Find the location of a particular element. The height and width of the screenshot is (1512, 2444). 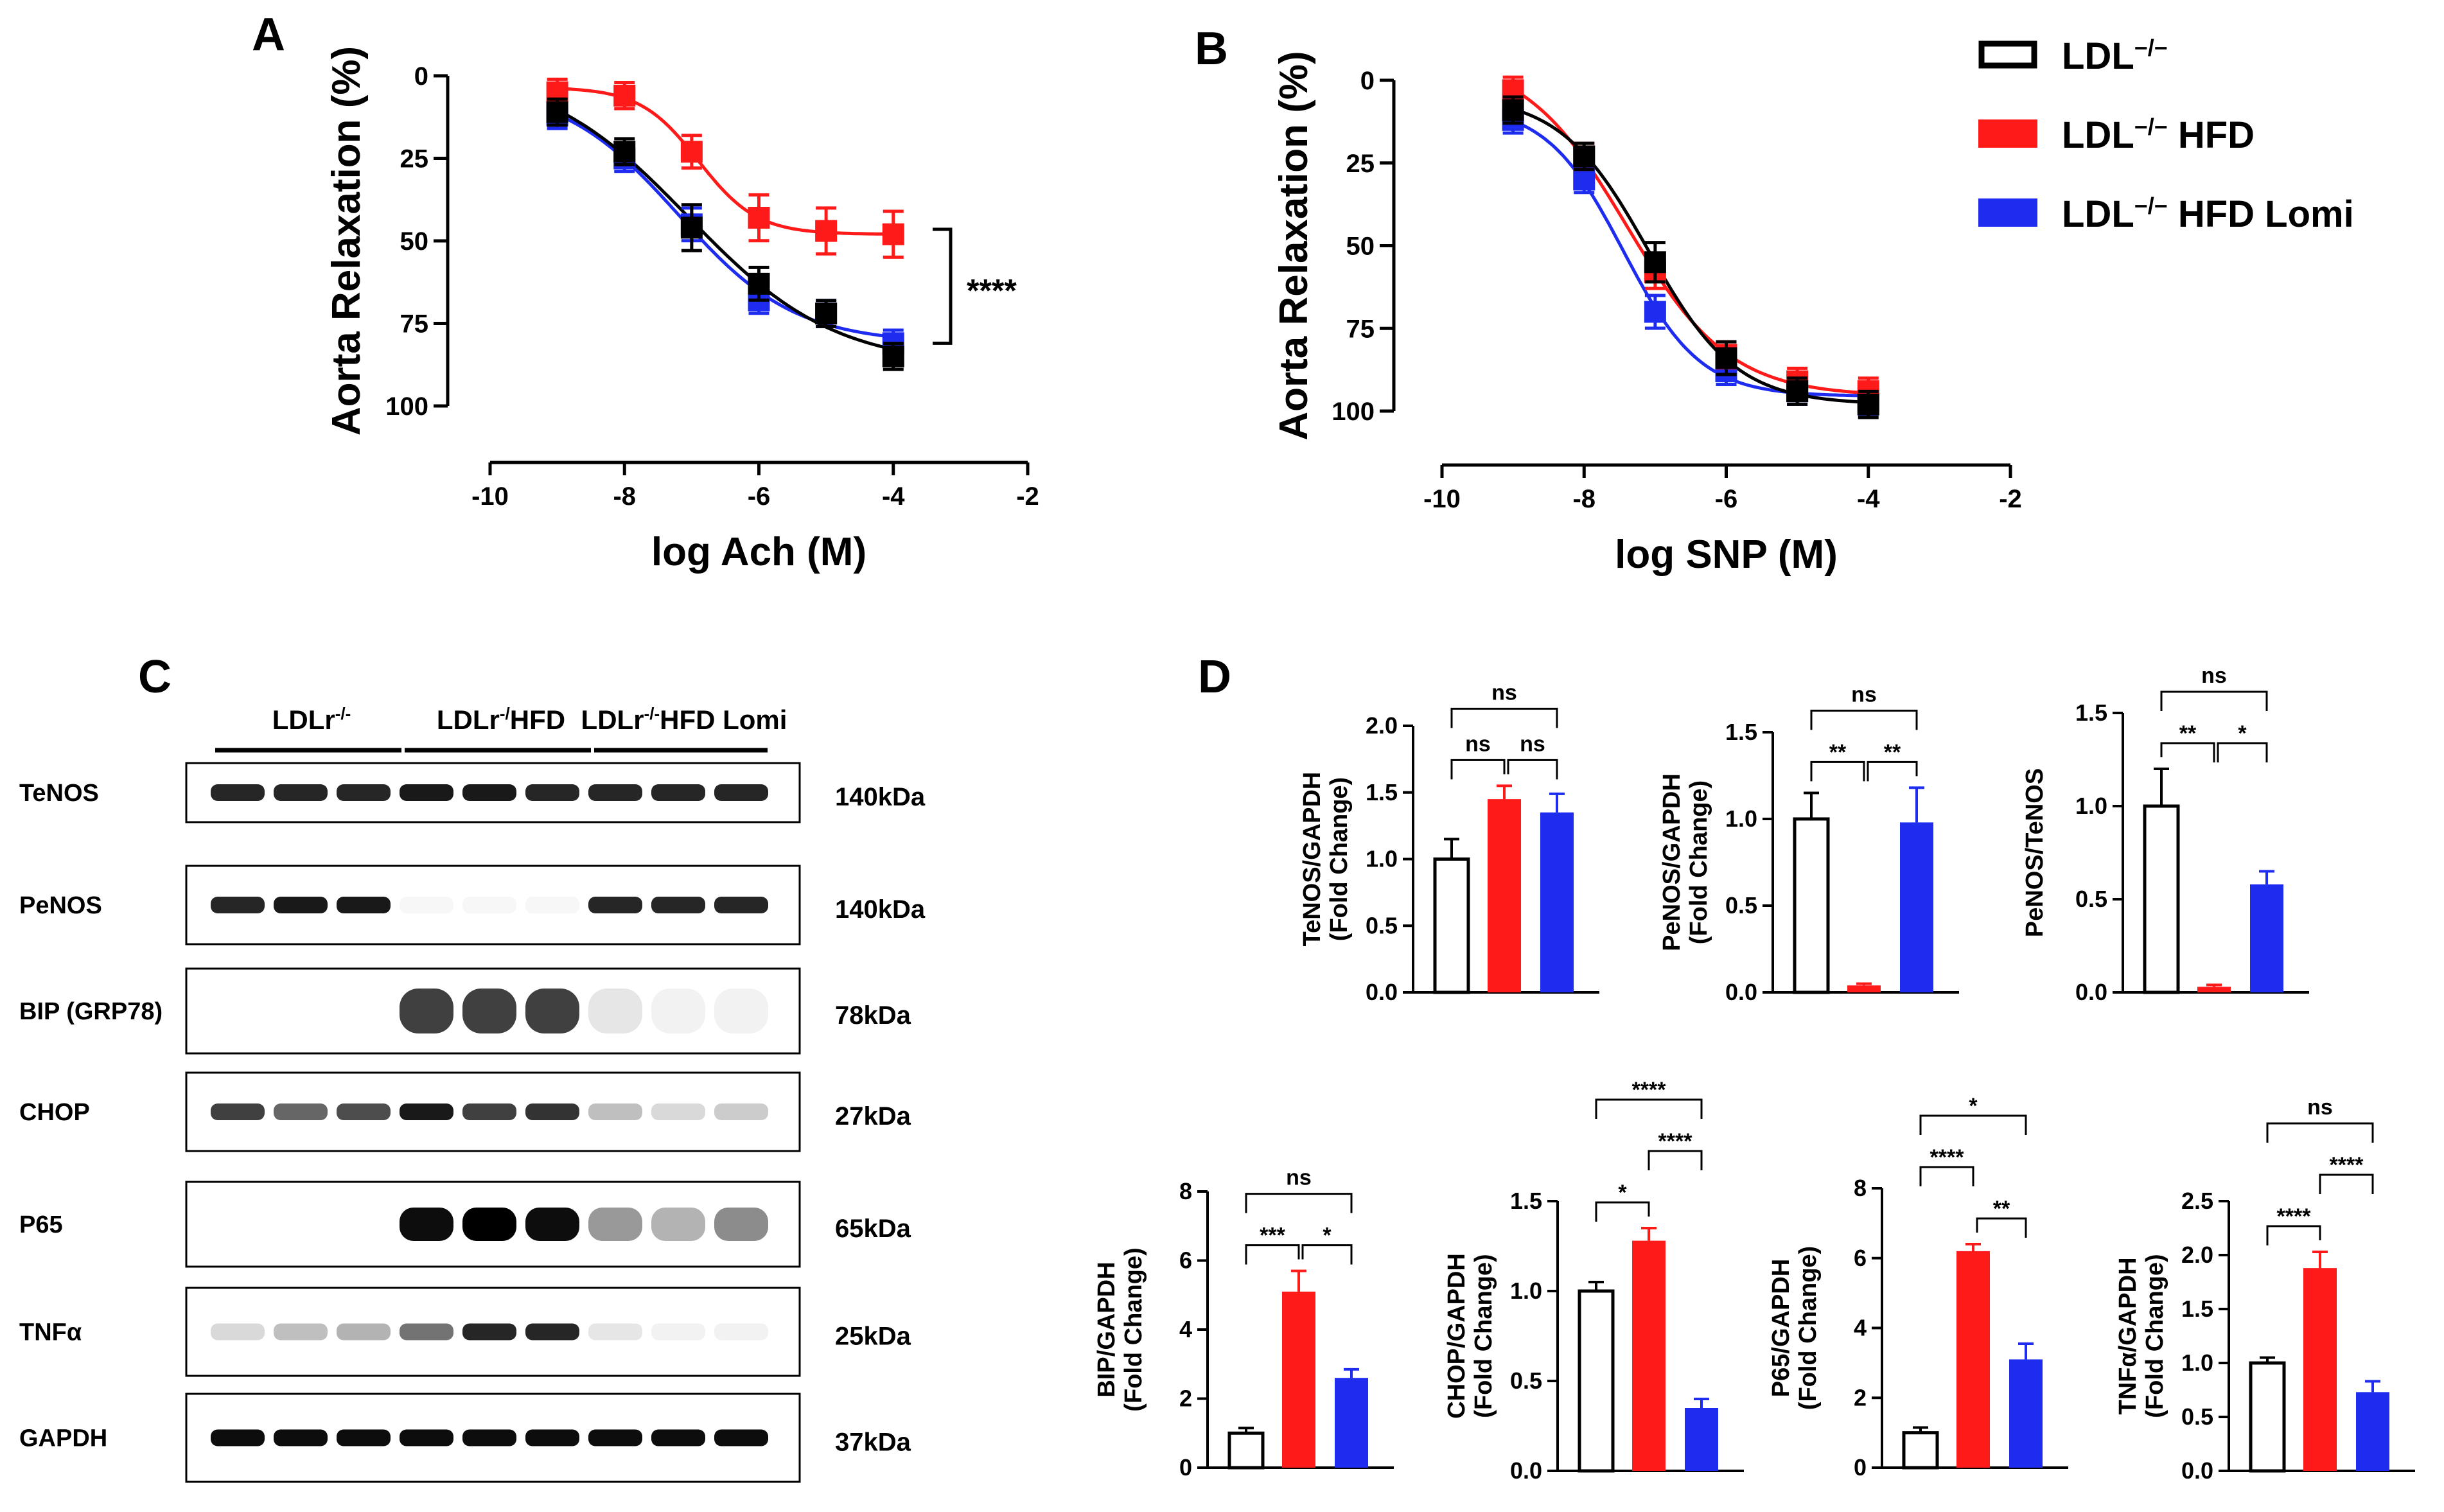

blot-group-label-0: LDLr-/- is located at coordinates (311, 719).